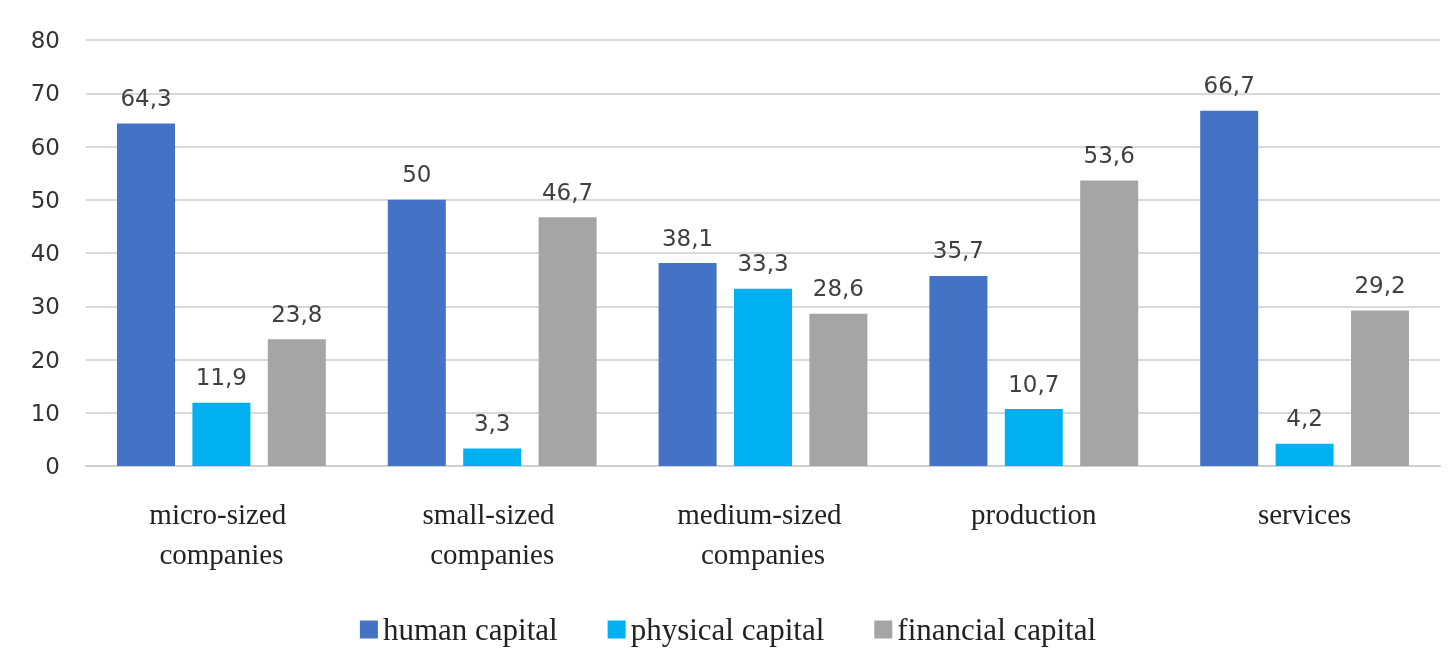  I want to click on data-label: 4,2, so click(1304, 418).